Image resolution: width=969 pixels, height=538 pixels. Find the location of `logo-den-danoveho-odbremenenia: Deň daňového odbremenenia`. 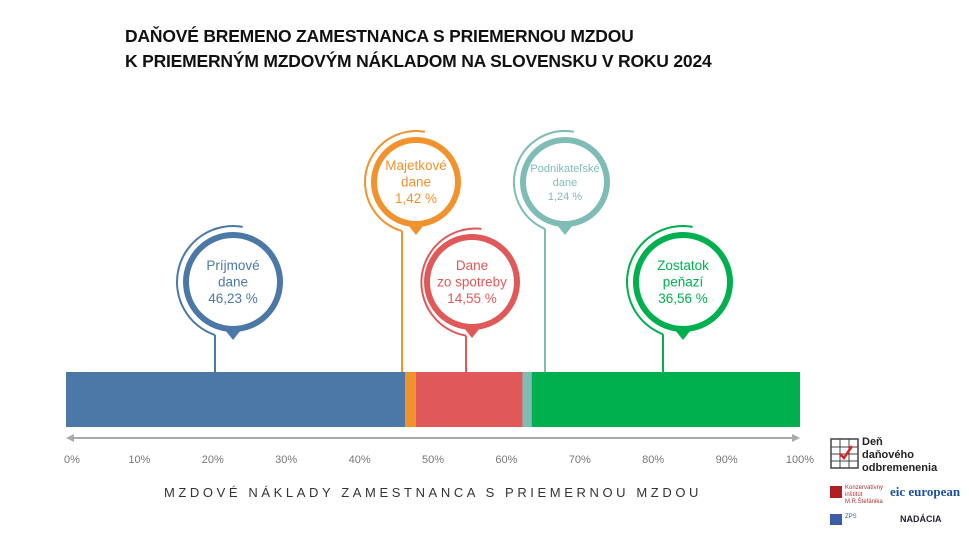

logo-den-danoveho-odbremenenia: Deň daňového odbremenenia is located at coordinates (899, 455).